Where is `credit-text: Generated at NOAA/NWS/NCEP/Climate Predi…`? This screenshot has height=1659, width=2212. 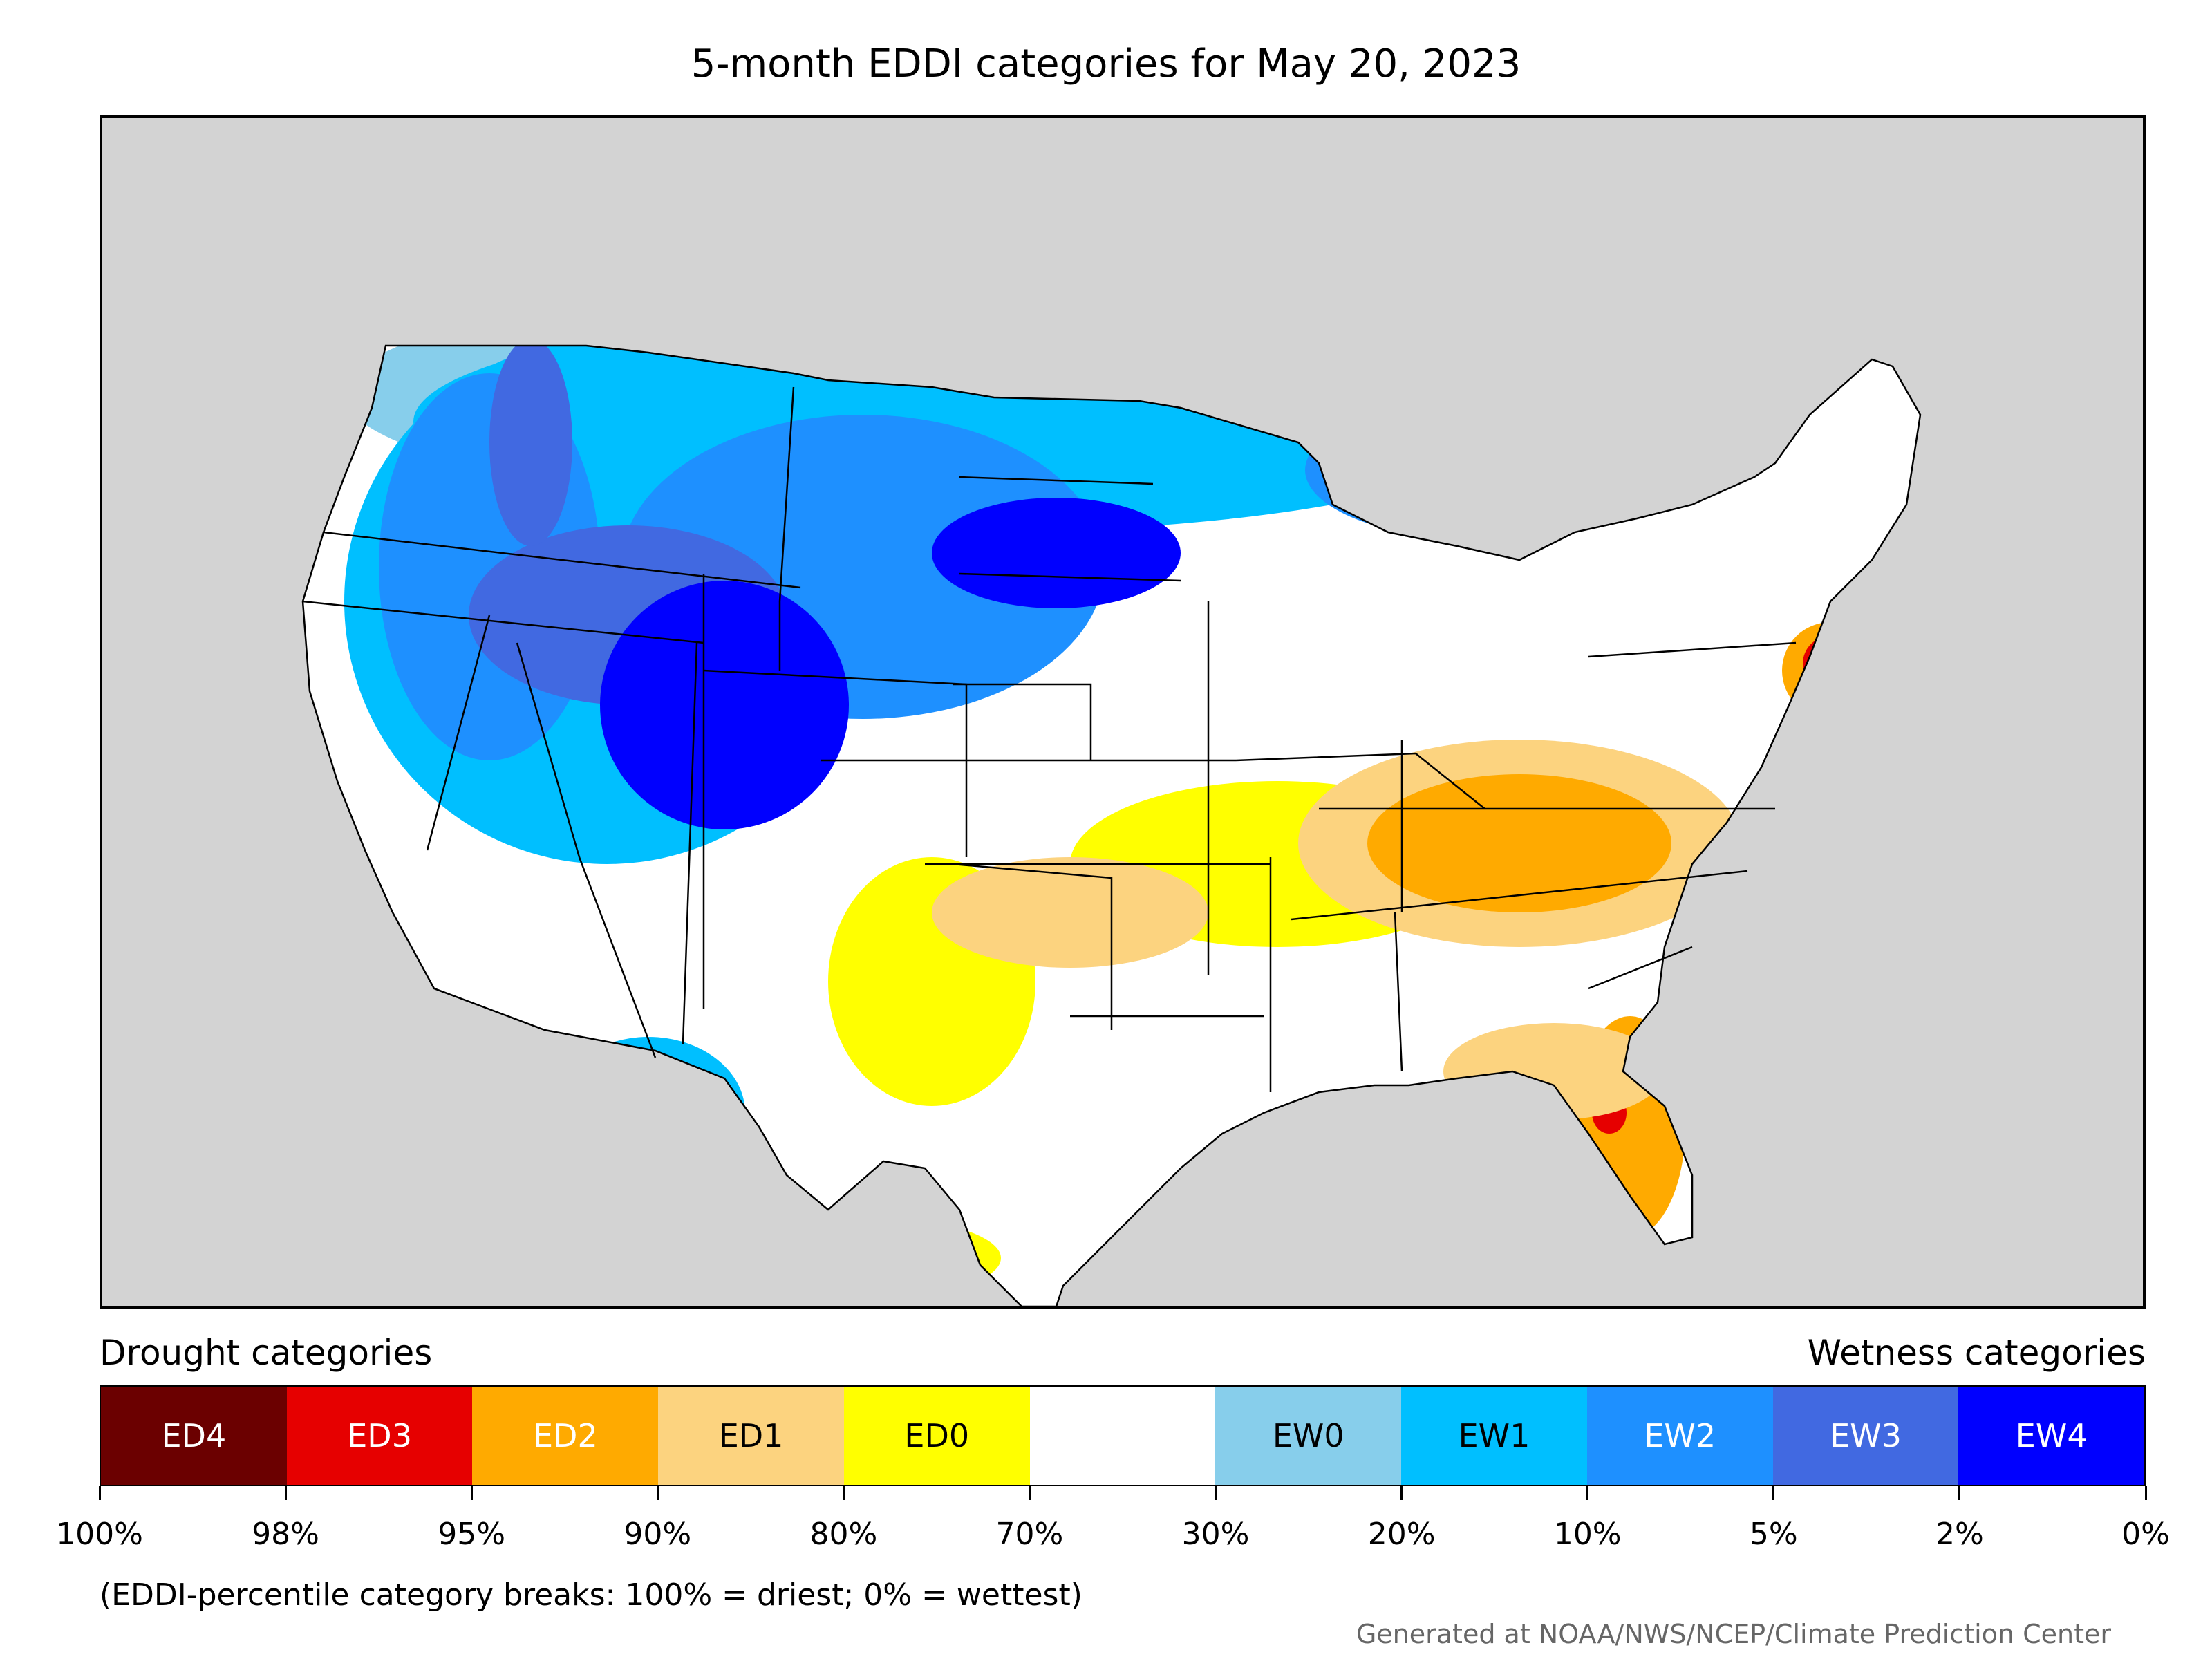 credit-text: Generated at NOAA/NWS/NCEP/Climate Predi… is located at coordinates (1733, 1634).